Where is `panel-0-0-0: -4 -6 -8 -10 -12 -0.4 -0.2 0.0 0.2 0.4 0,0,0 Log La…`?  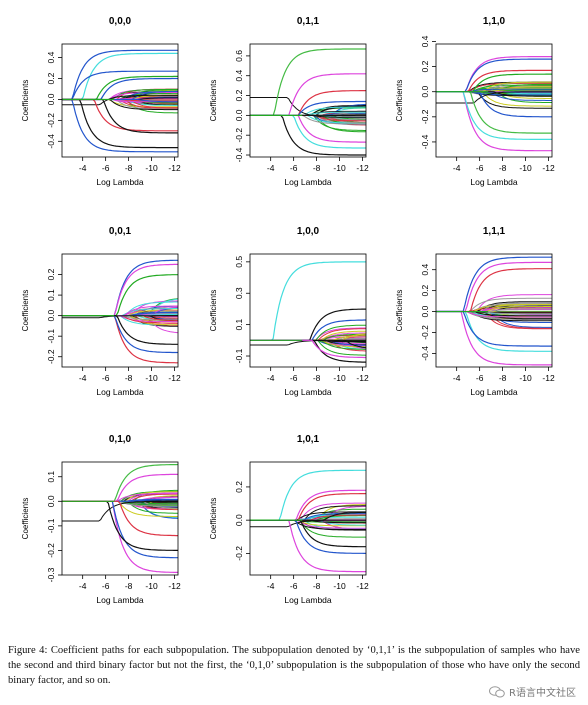 panel-0-0-0: -4 -6 -8 -10 -12 -0.4 -0.2 0.0 0.2 0.4 0,0,0 Log La… is located at coordinates (101, 101).